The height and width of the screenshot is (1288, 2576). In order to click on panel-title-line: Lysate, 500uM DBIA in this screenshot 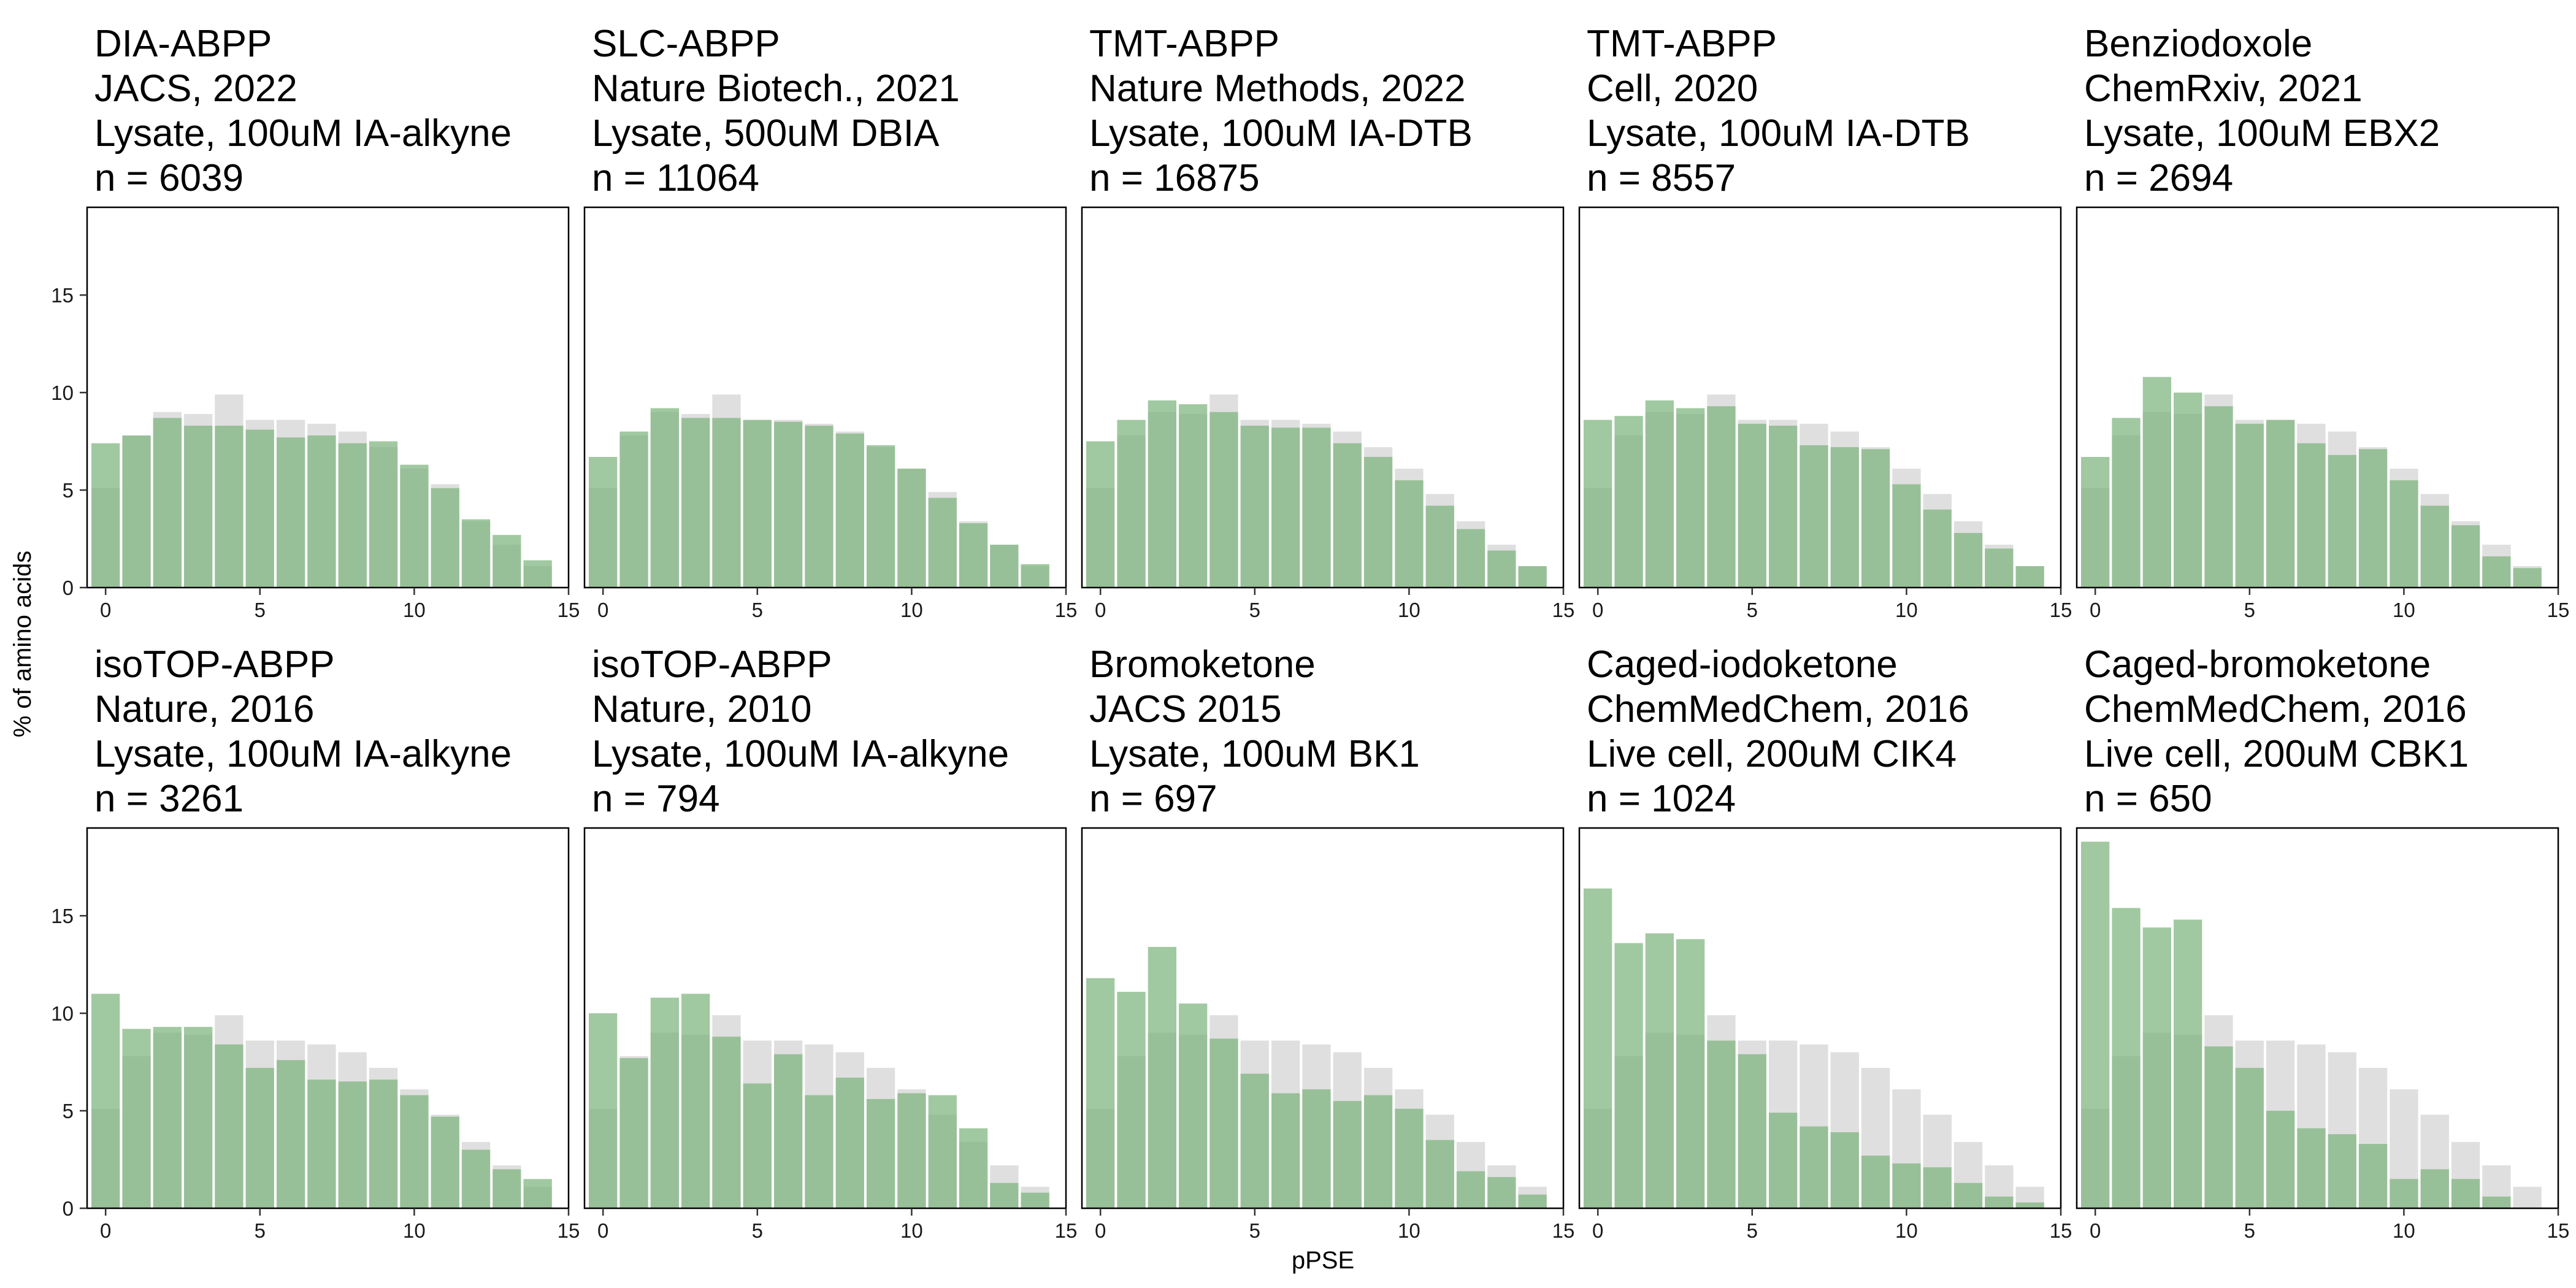, I will do `click(766, 133)`.